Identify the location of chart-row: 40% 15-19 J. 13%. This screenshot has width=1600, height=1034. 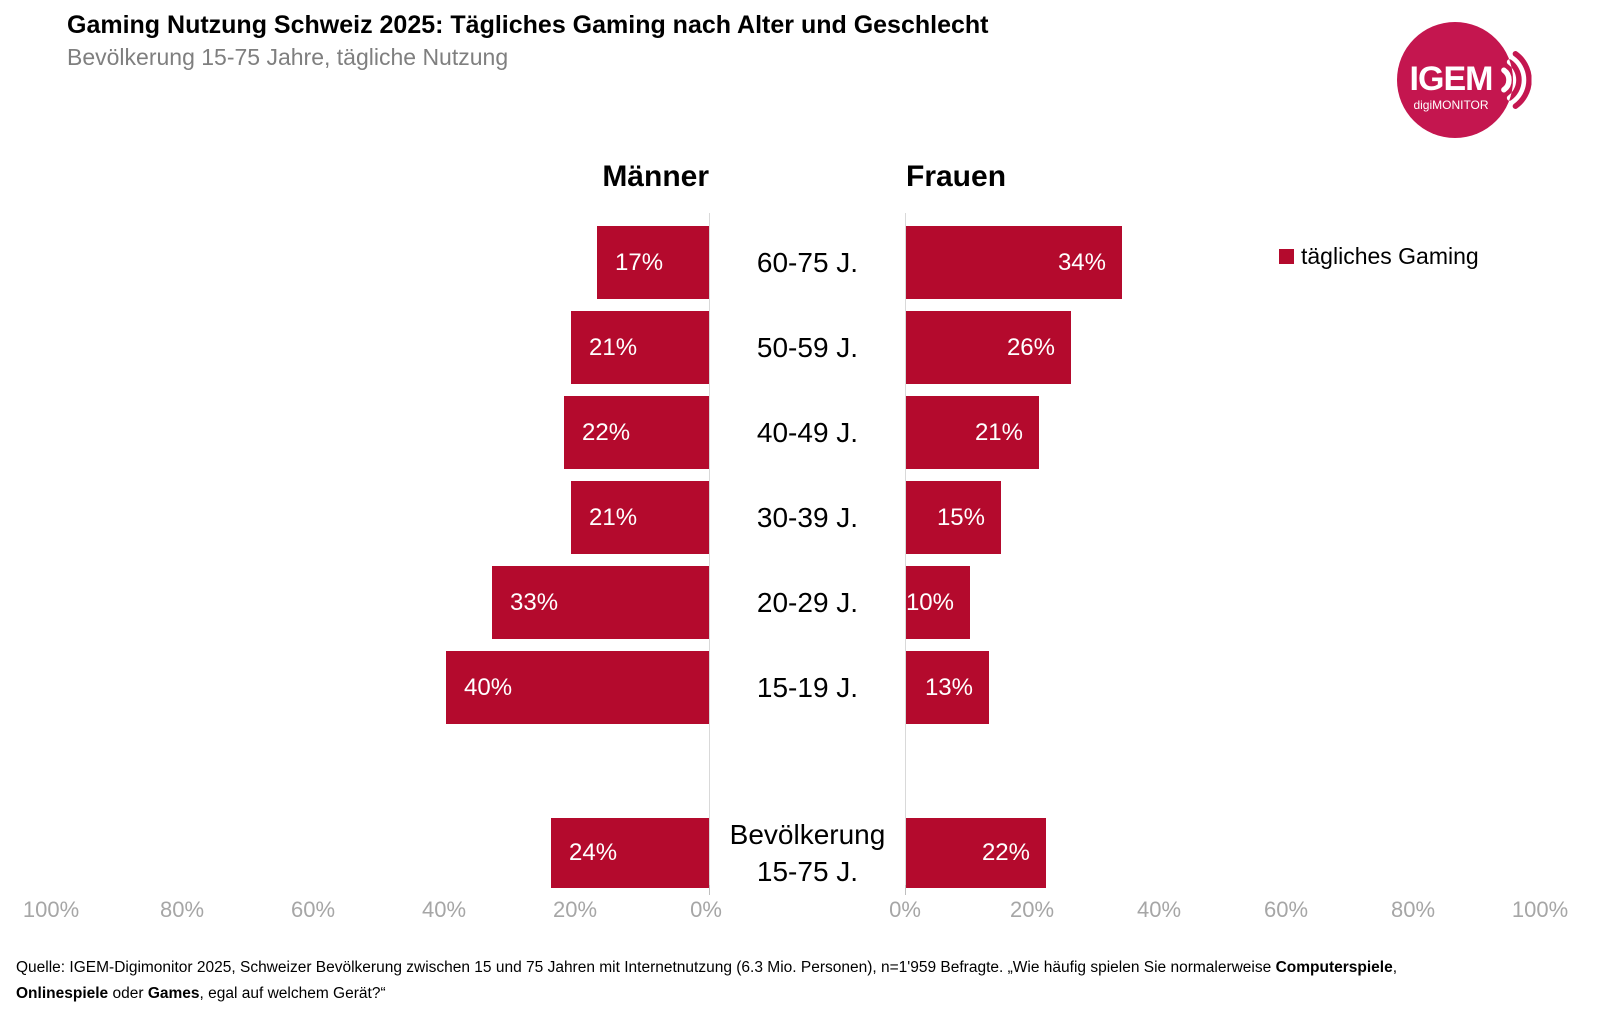
(800, 687).